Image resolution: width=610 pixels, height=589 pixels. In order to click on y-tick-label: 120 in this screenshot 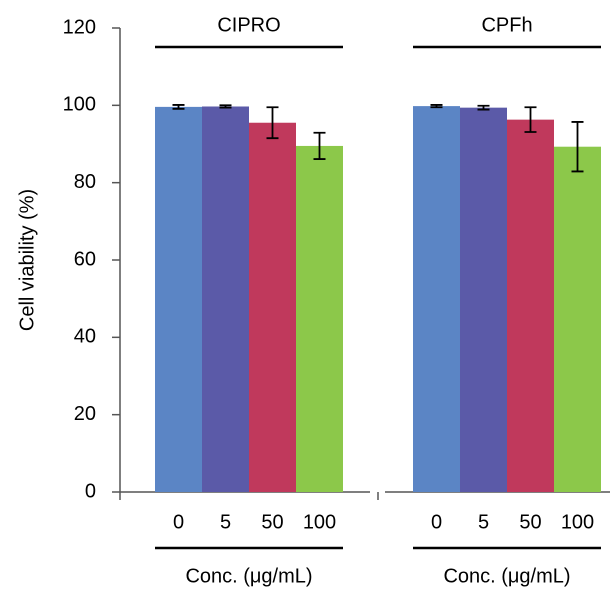, I will do `click(79, 27)`.